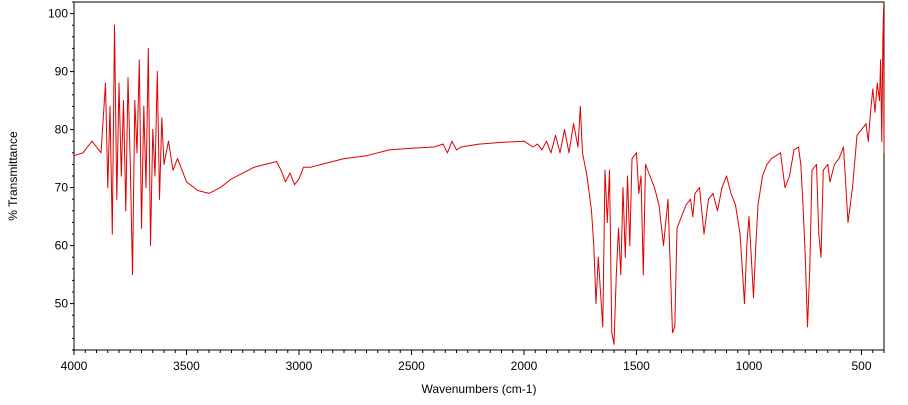 The height and width of the screenshot is (405, 908). I want to click on y-axis-label: % Transmittance, so click(13, 176).